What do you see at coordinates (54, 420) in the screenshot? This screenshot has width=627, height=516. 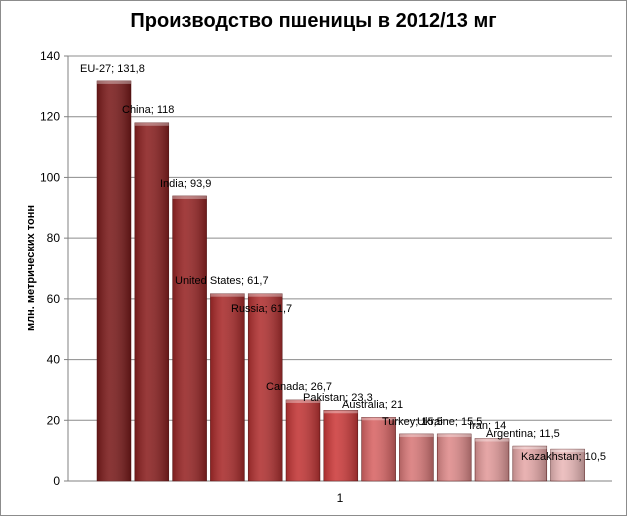 I see `y-tick-label: 20` at bounding box center [54, 420].